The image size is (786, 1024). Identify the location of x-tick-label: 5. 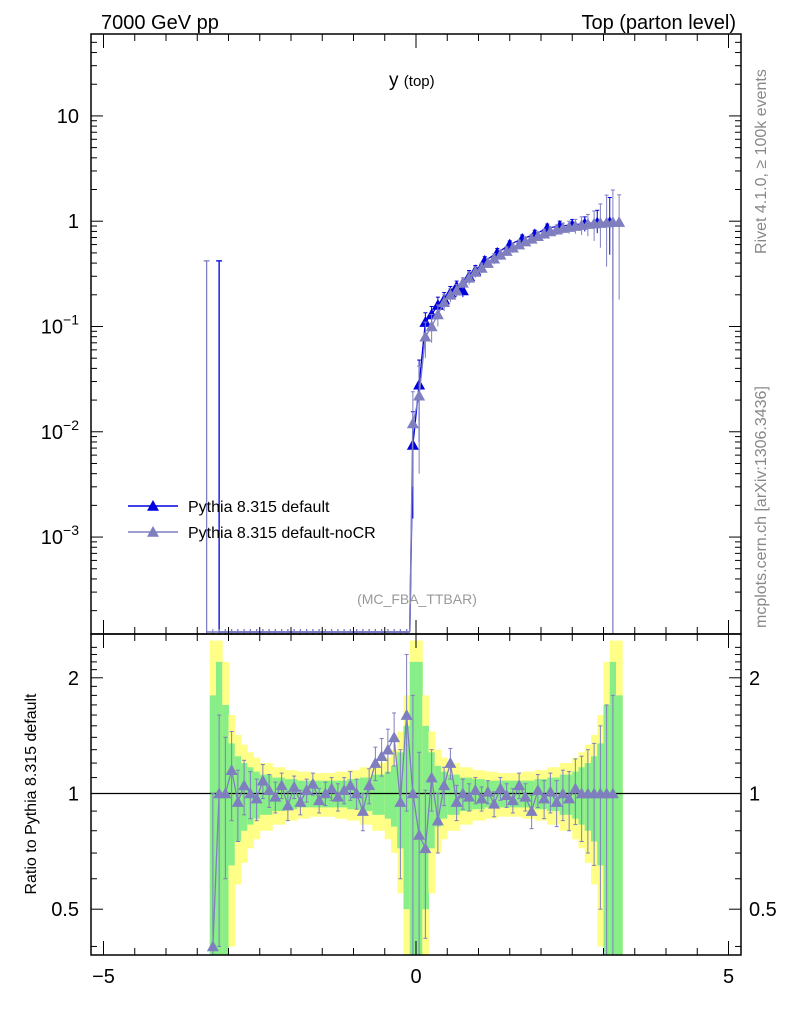
(728, 977).